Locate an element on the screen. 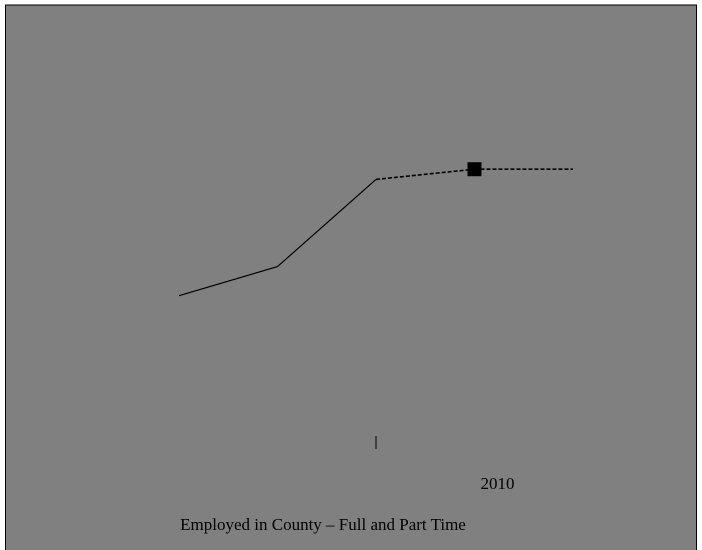  series-layer is located at coordinates (375, 232).